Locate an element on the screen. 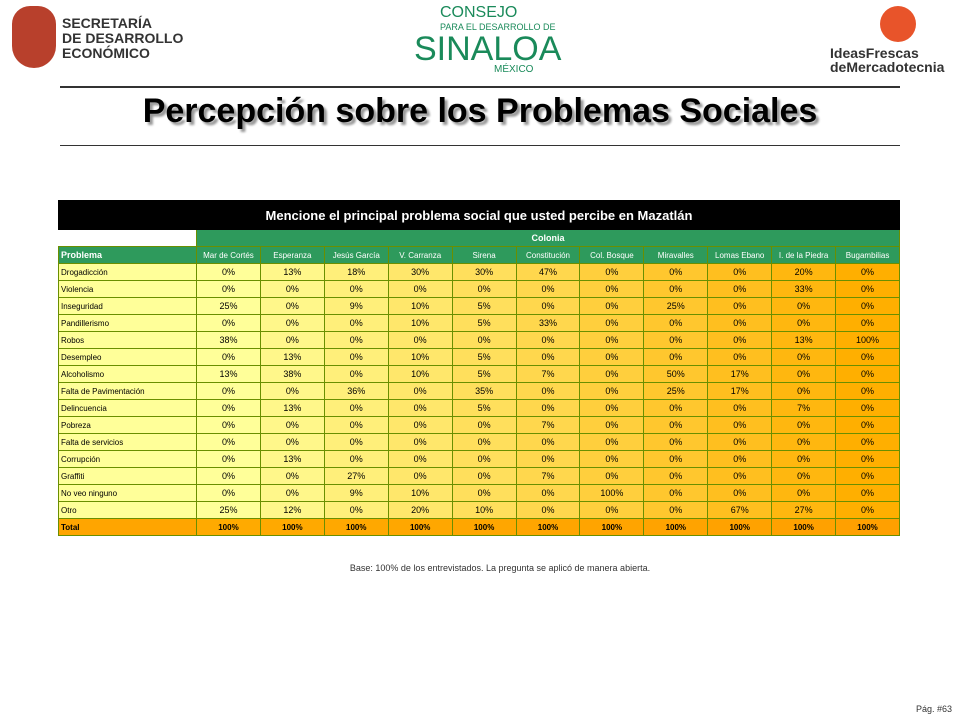  blank is located at coordinates (127, 238).